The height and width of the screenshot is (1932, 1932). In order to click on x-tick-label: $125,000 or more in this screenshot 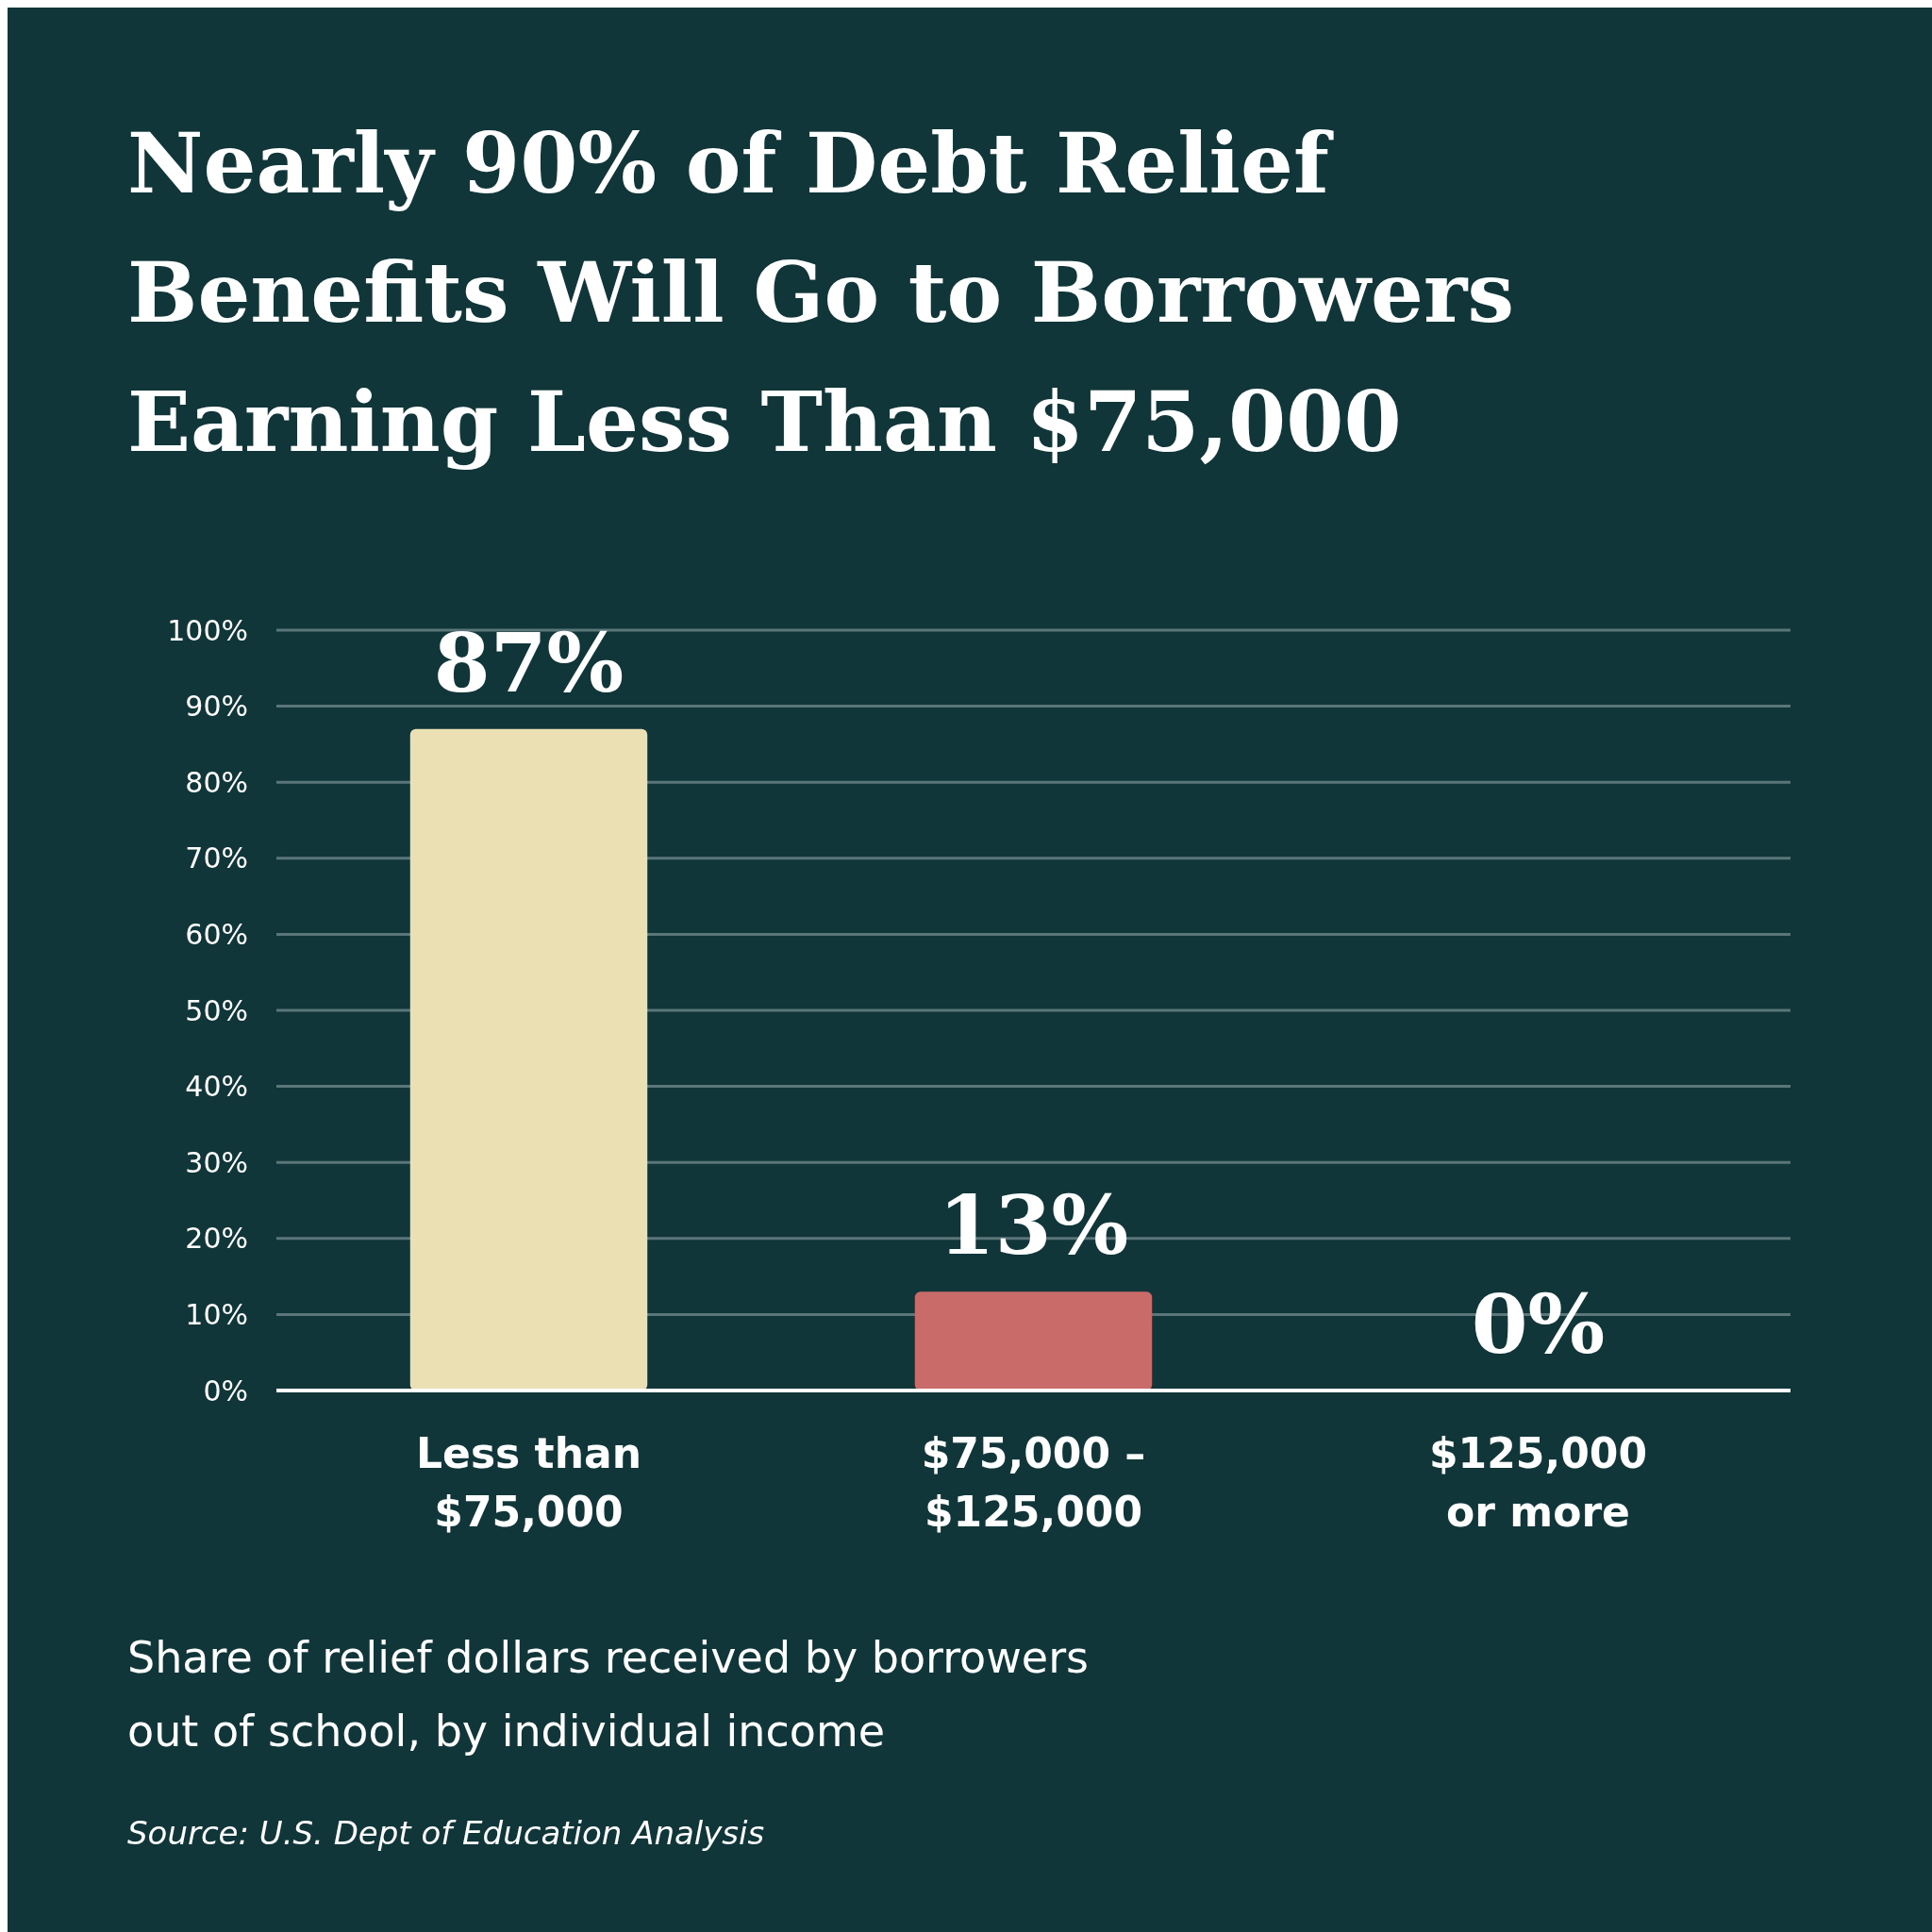, I will do `click(1538, 1483)`.